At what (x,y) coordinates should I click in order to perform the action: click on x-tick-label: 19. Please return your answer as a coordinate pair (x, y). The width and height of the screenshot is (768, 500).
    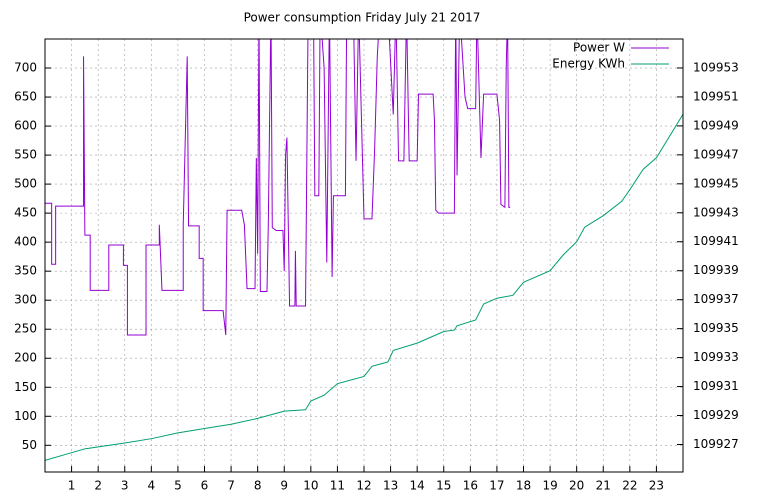
    Looking at the image, I should click on (549, 486).